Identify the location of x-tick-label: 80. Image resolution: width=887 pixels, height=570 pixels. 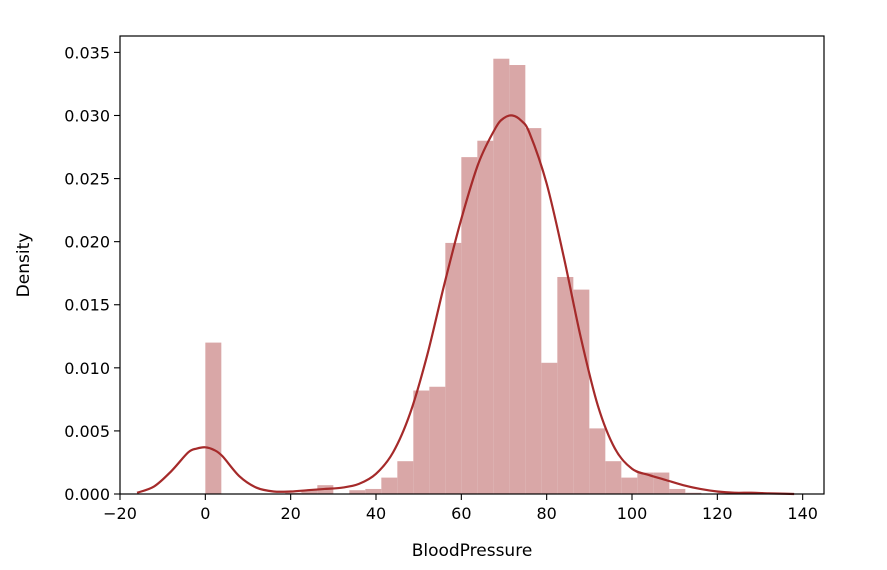
(546, 513).